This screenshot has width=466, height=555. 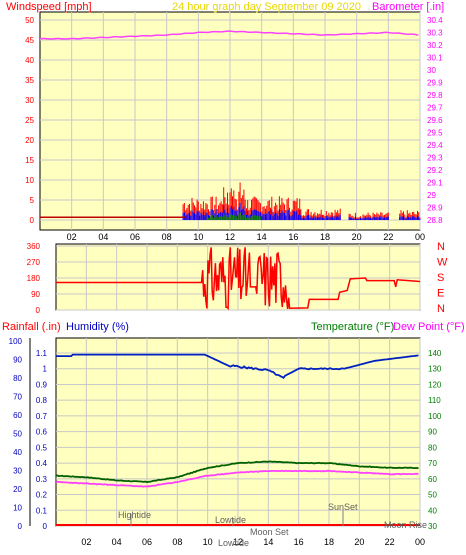 What do you see at coordinates (42, 495) in the screenshot?
I see `humidity-tick-label: 0.2` at bounding box center [42, 495].